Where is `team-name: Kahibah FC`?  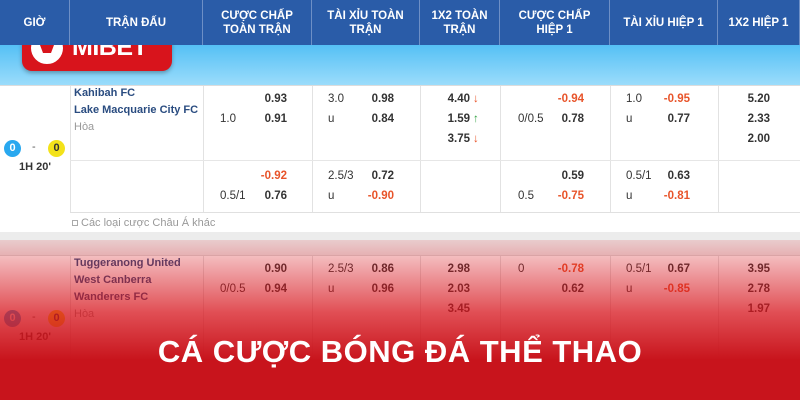 team-name: Kahibah FC is located at coordinates (105, 93).